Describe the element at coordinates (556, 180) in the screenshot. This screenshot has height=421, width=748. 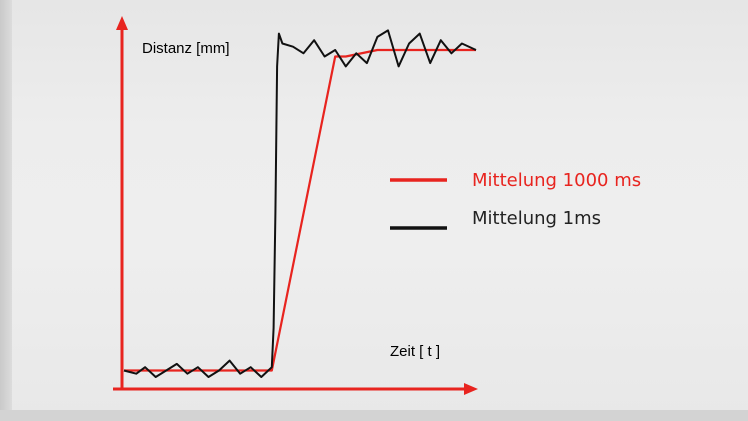
I see `legend-label-mittelung-1000ms: Mittelung 1000 ms` at that location.